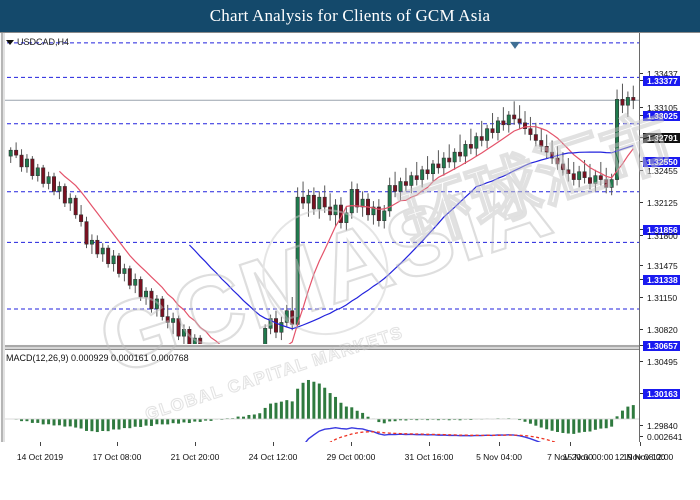  I want to click on time-tick-label: 14 Oct 2019, so click(40, 457).